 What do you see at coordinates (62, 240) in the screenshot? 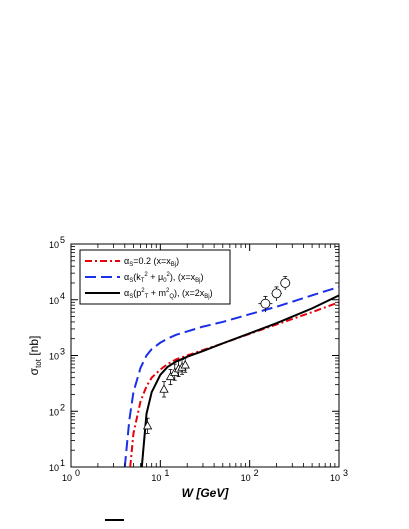
I see `y-tick-exponent: 5` at bounding box center [62, 240].